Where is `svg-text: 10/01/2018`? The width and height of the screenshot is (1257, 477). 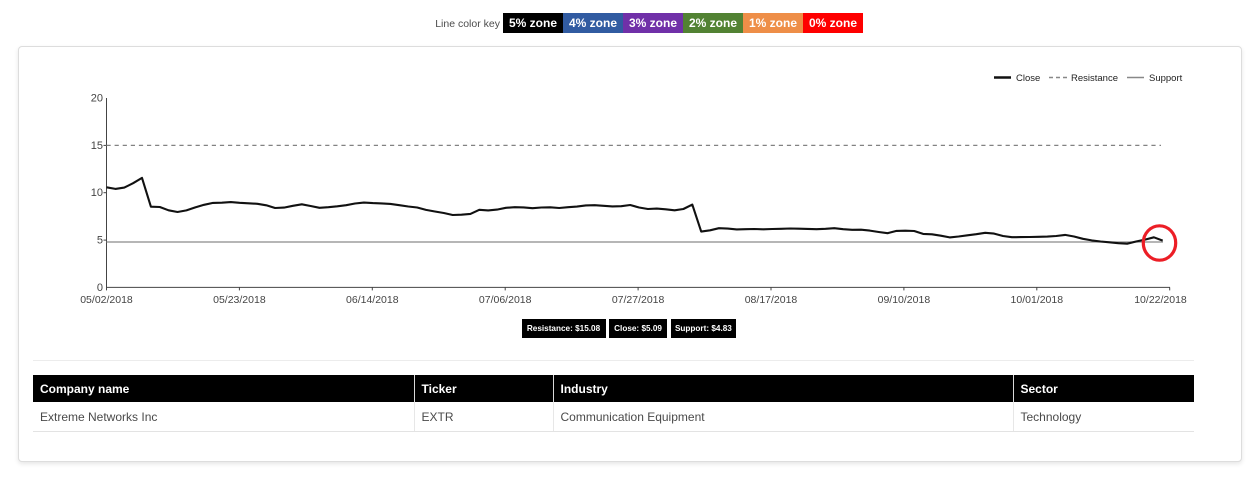 svg-text: 10/01/2018 is located at coordinates (1037, 300).